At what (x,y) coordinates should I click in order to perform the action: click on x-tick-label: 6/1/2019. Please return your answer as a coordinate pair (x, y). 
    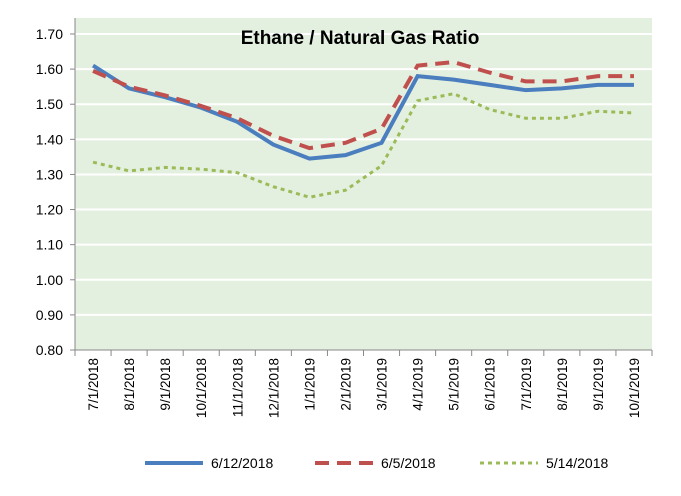
    Looking at the image, I should click on (490, 384).